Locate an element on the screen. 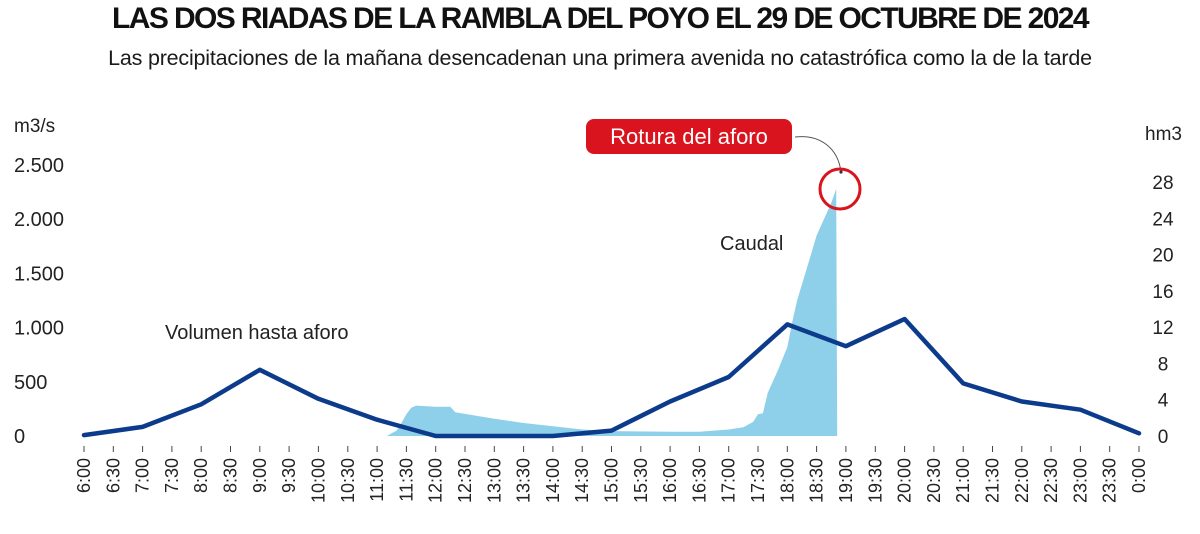 The height and width of the screenshot is (534, 1200). x-tick-label: 0:00 is located at coordinates (1139, 475).